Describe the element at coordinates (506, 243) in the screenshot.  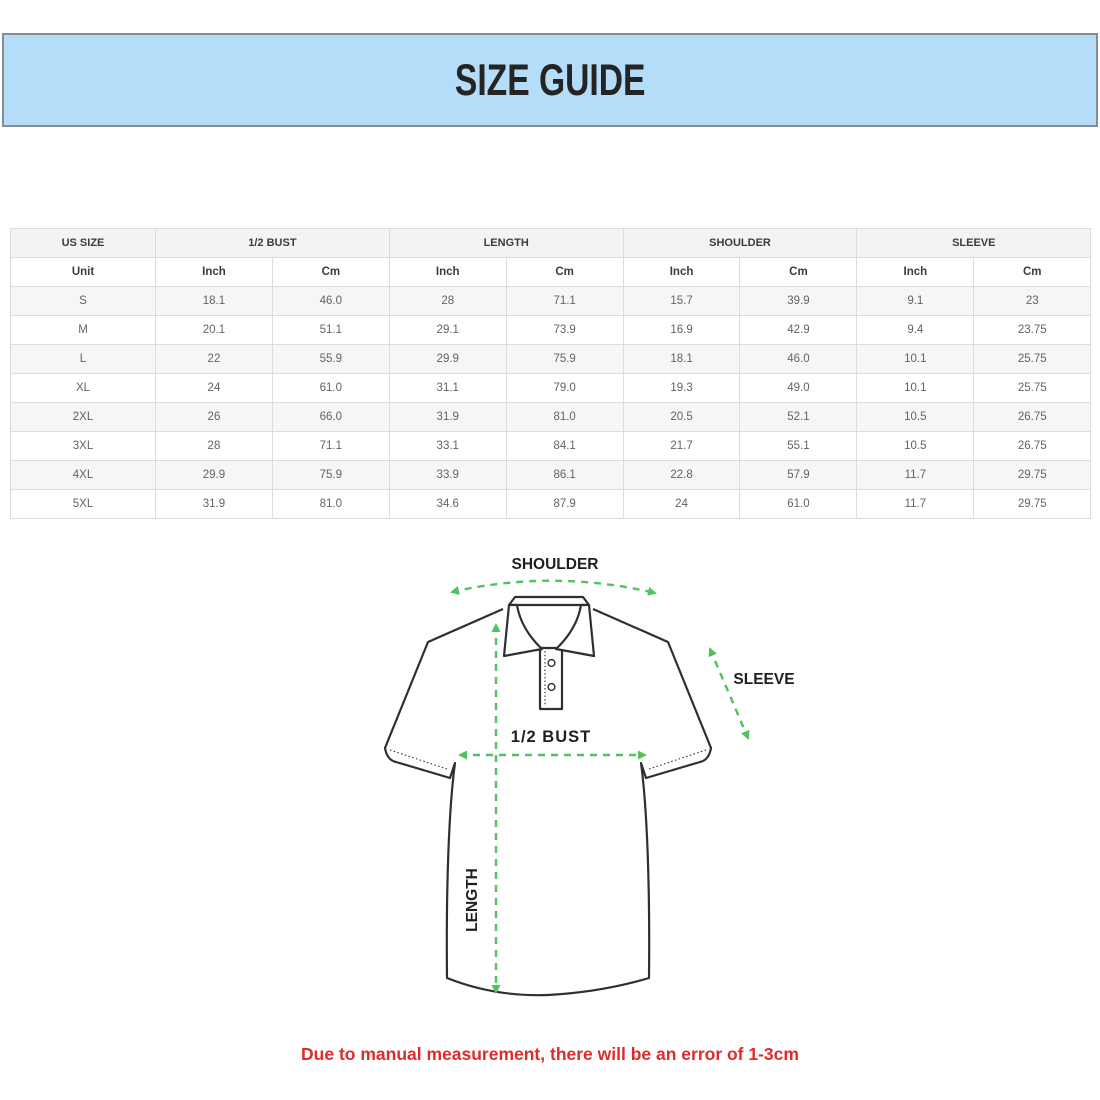
I see `col-header-length: LENGTH` at that location.